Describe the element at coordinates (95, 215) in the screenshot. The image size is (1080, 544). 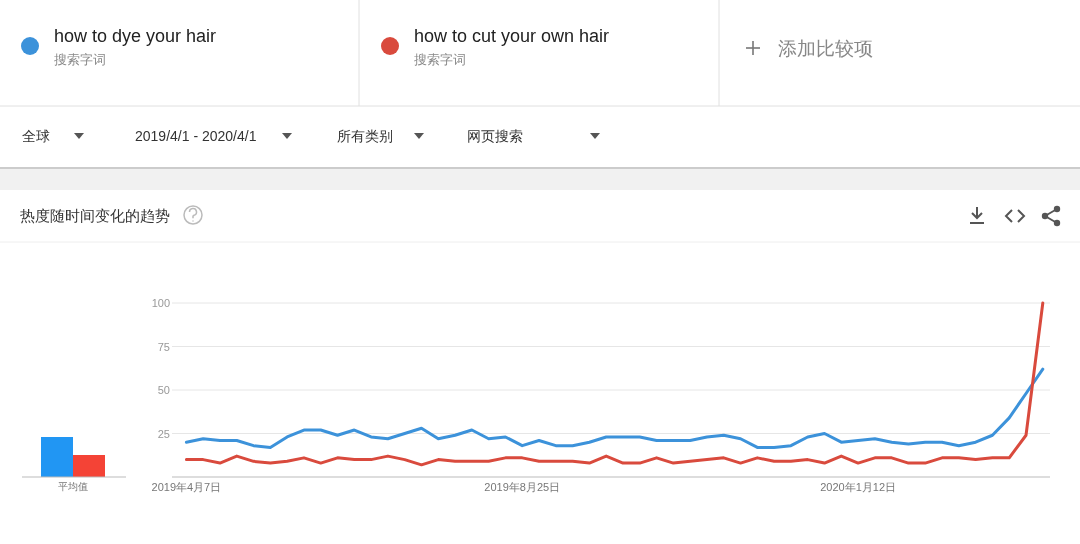
I see `chart-title: 热度随时间变化的趋势` at that location.